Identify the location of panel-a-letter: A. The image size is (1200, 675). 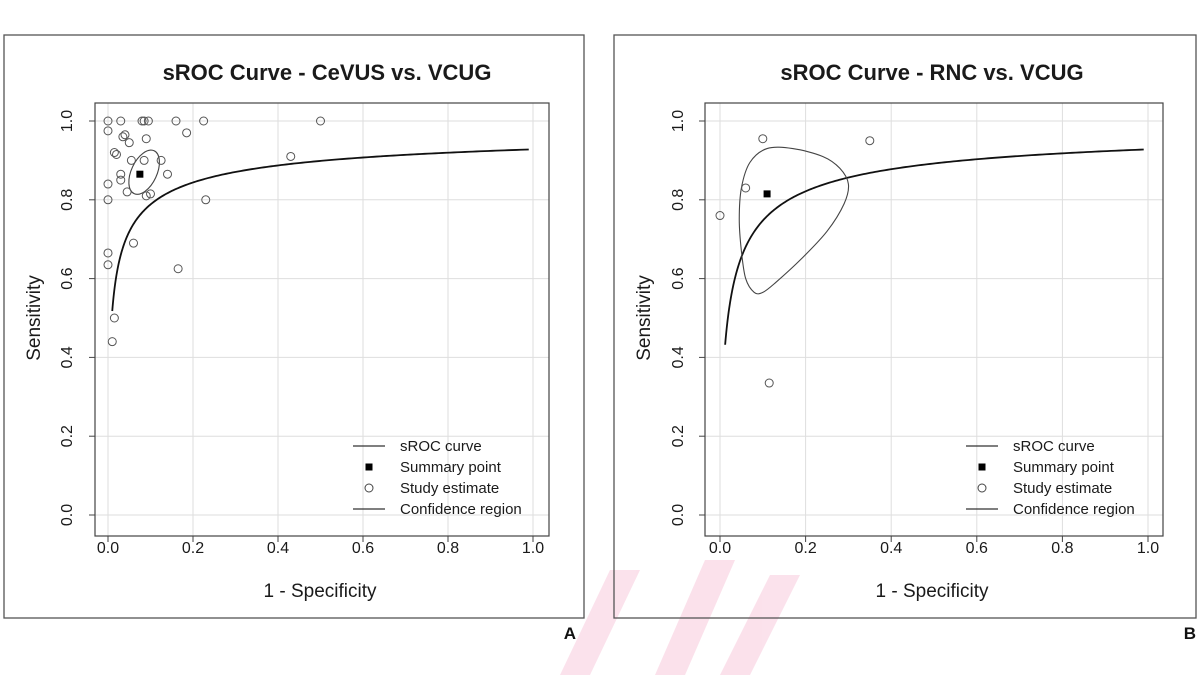
(570, 633).